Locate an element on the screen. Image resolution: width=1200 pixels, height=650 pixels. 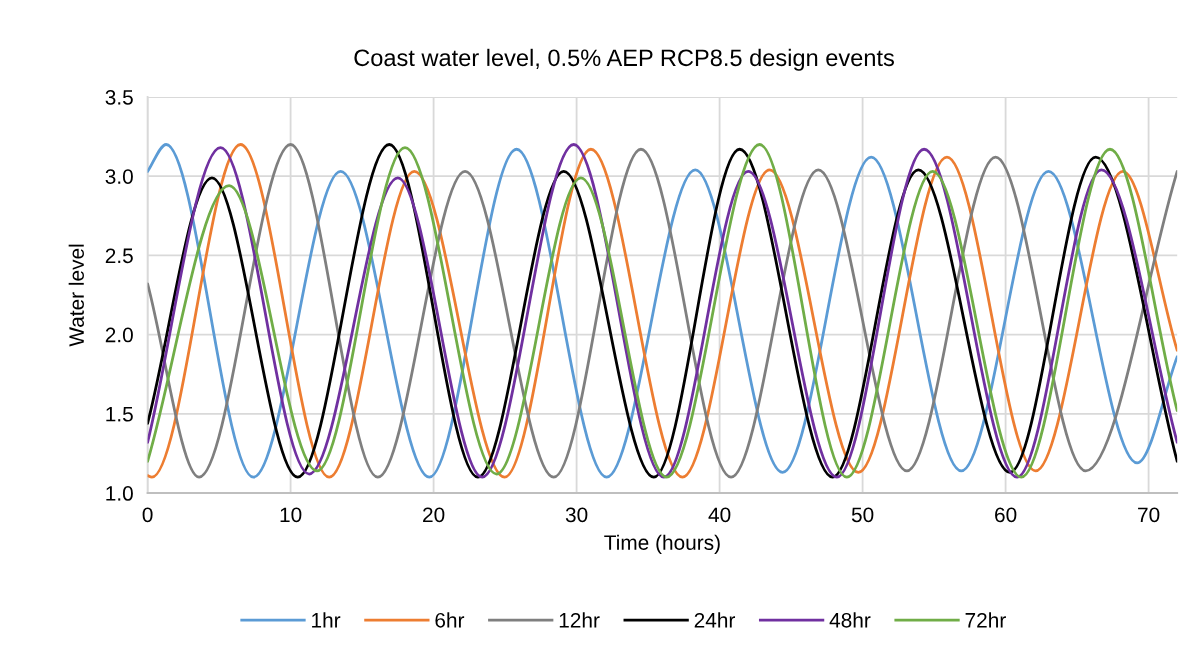
x-tick-label: 0 is located at coordinates (147, 515).